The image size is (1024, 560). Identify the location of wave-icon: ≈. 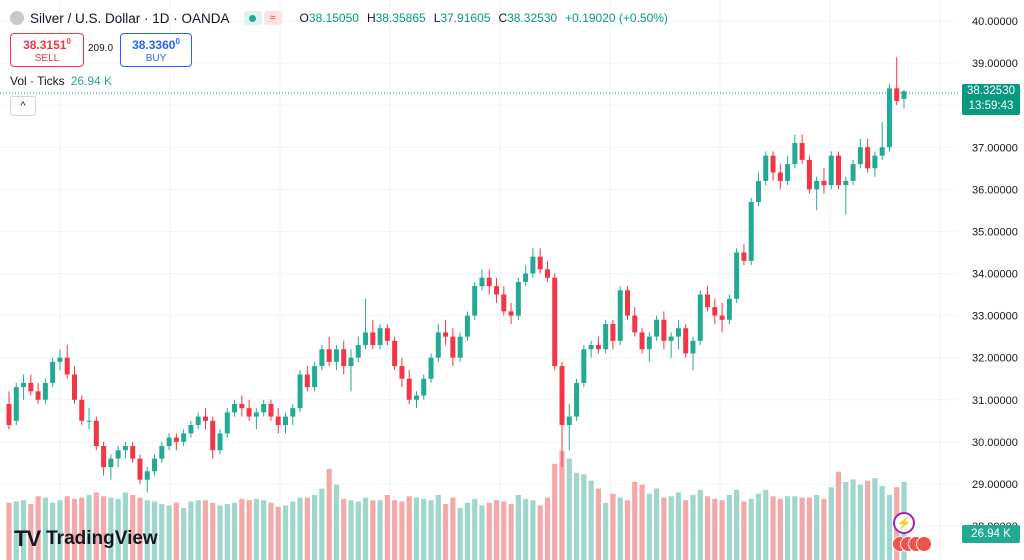
(272, 18).